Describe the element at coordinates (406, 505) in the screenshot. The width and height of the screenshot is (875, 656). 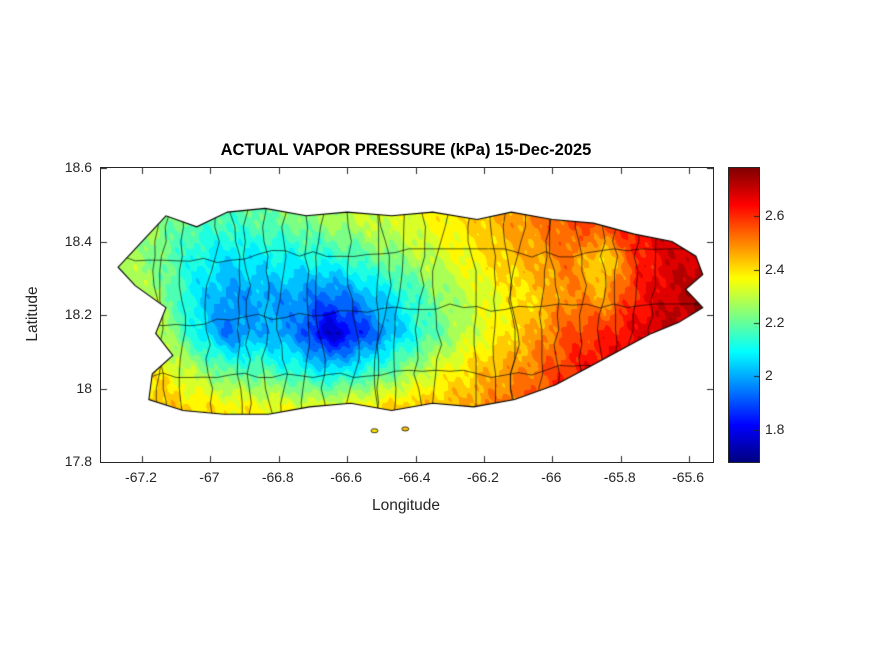
I see `x-axis-label: Longitude` at that location.